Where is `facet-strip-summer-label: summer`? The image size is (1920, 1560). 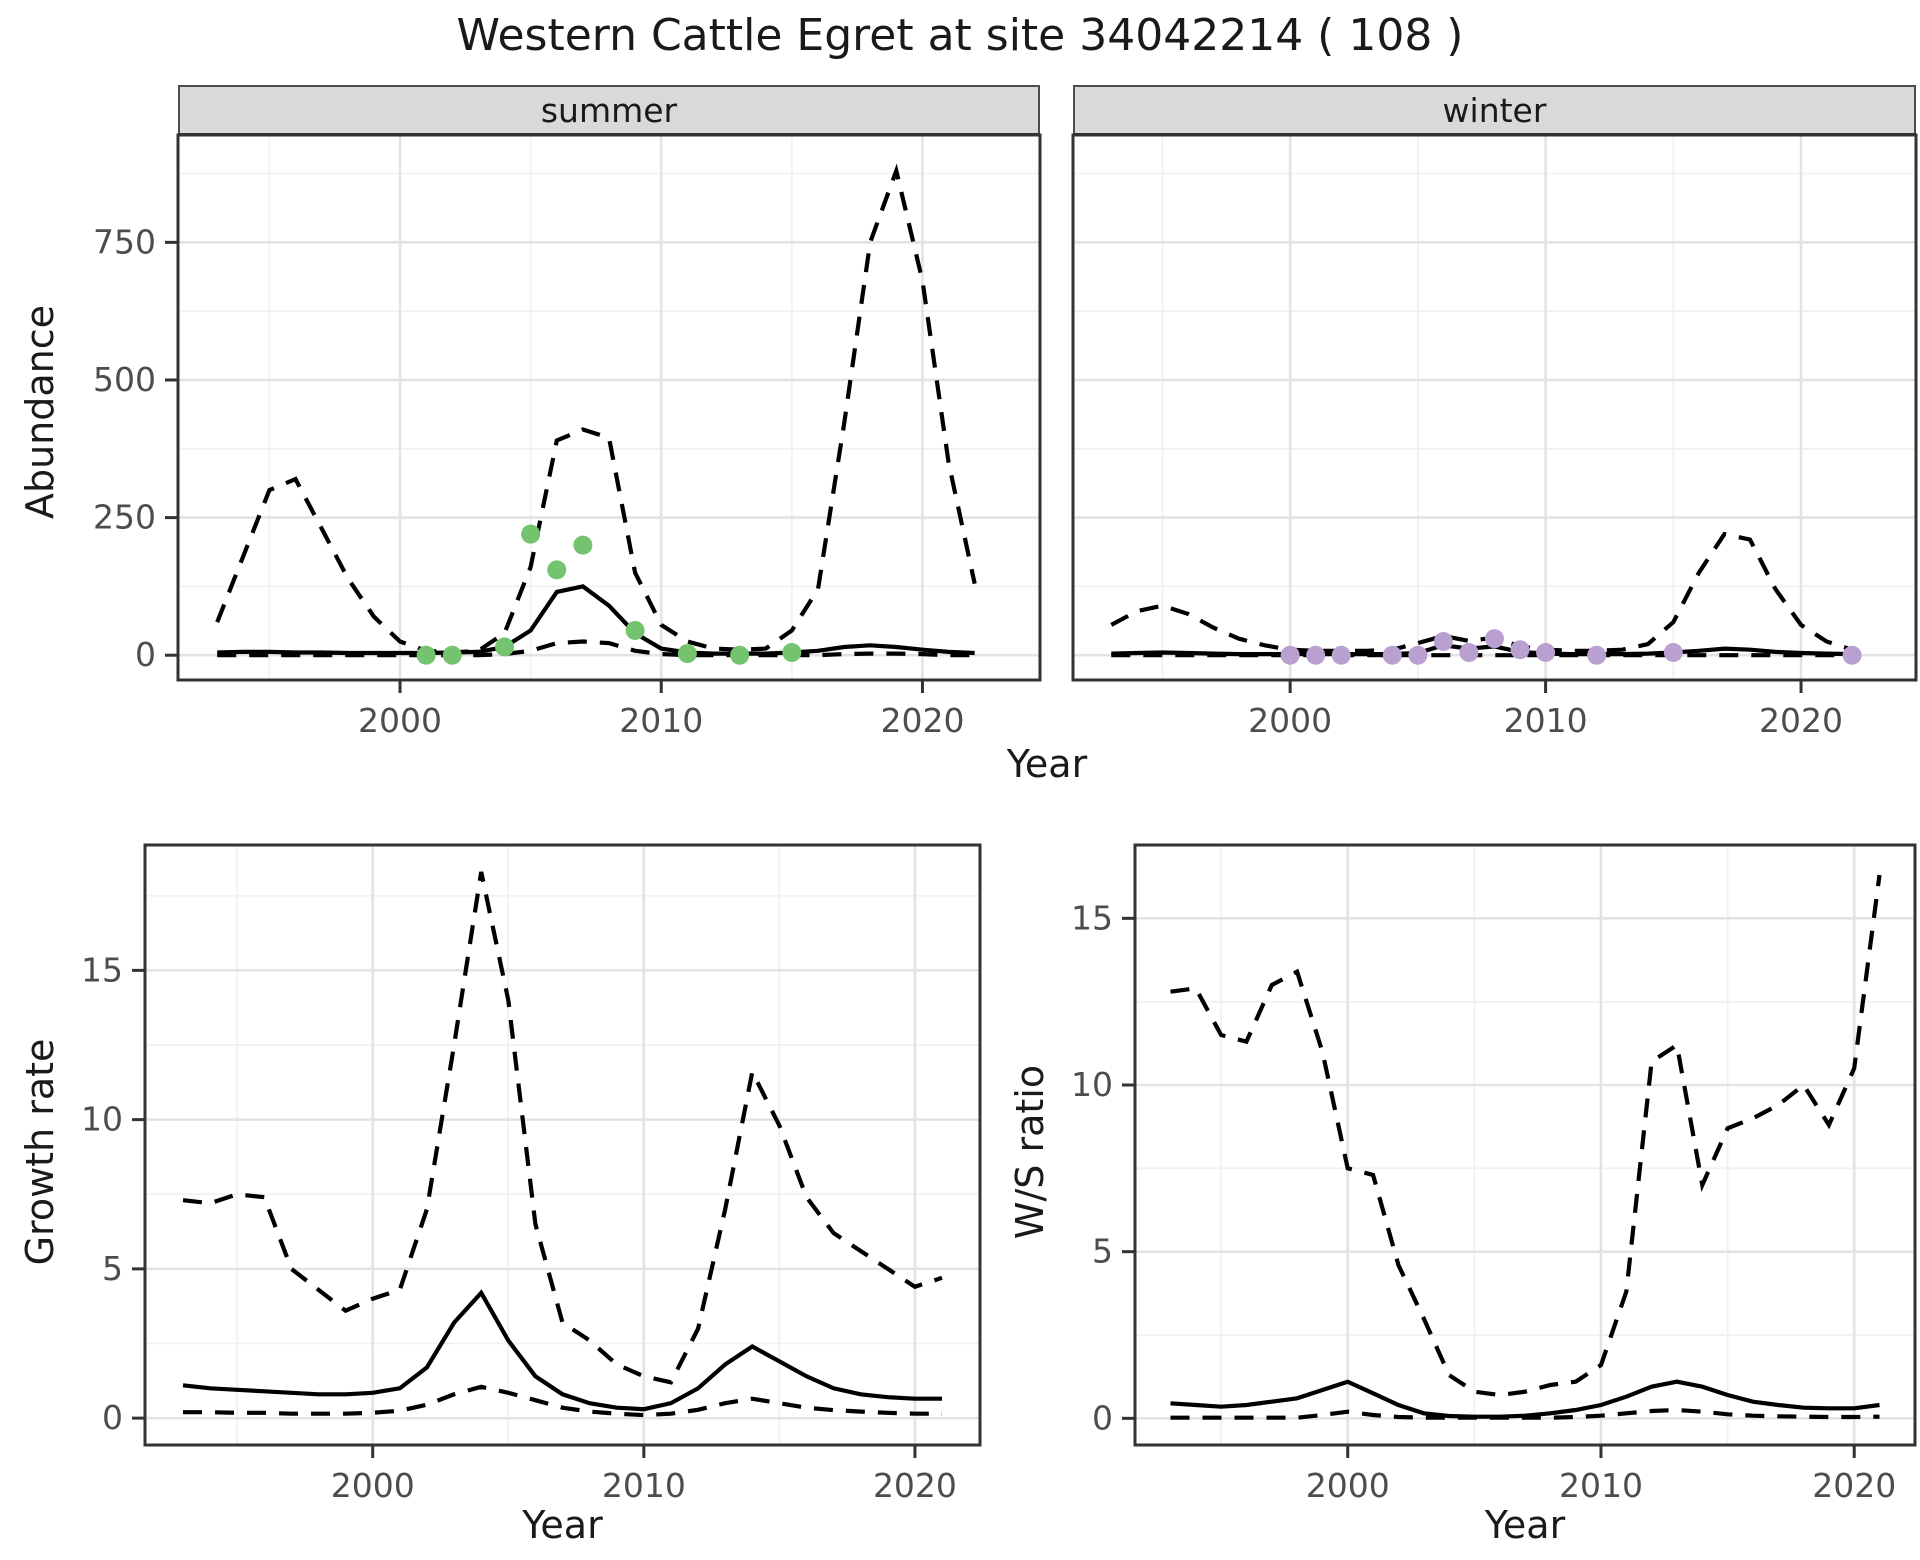
facet-strip-summer-label: summer is located at coordinates (609, 110).